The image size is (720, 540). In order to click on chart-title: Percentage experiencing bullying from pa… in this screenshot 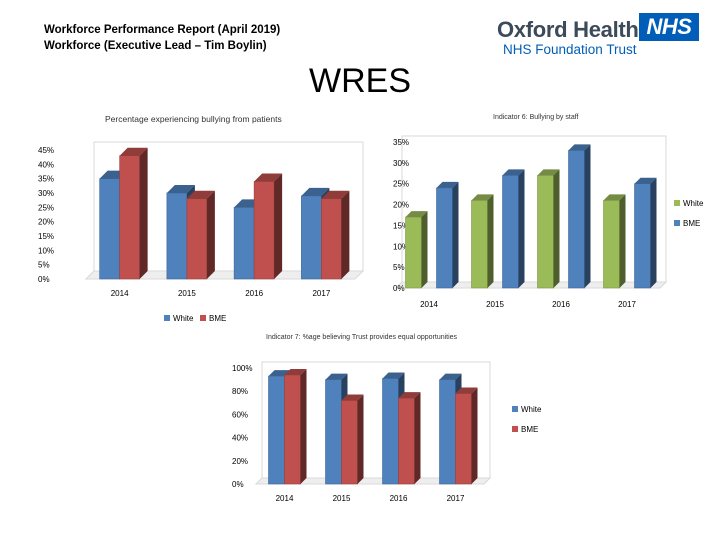, I will do `click(193, 119)`.